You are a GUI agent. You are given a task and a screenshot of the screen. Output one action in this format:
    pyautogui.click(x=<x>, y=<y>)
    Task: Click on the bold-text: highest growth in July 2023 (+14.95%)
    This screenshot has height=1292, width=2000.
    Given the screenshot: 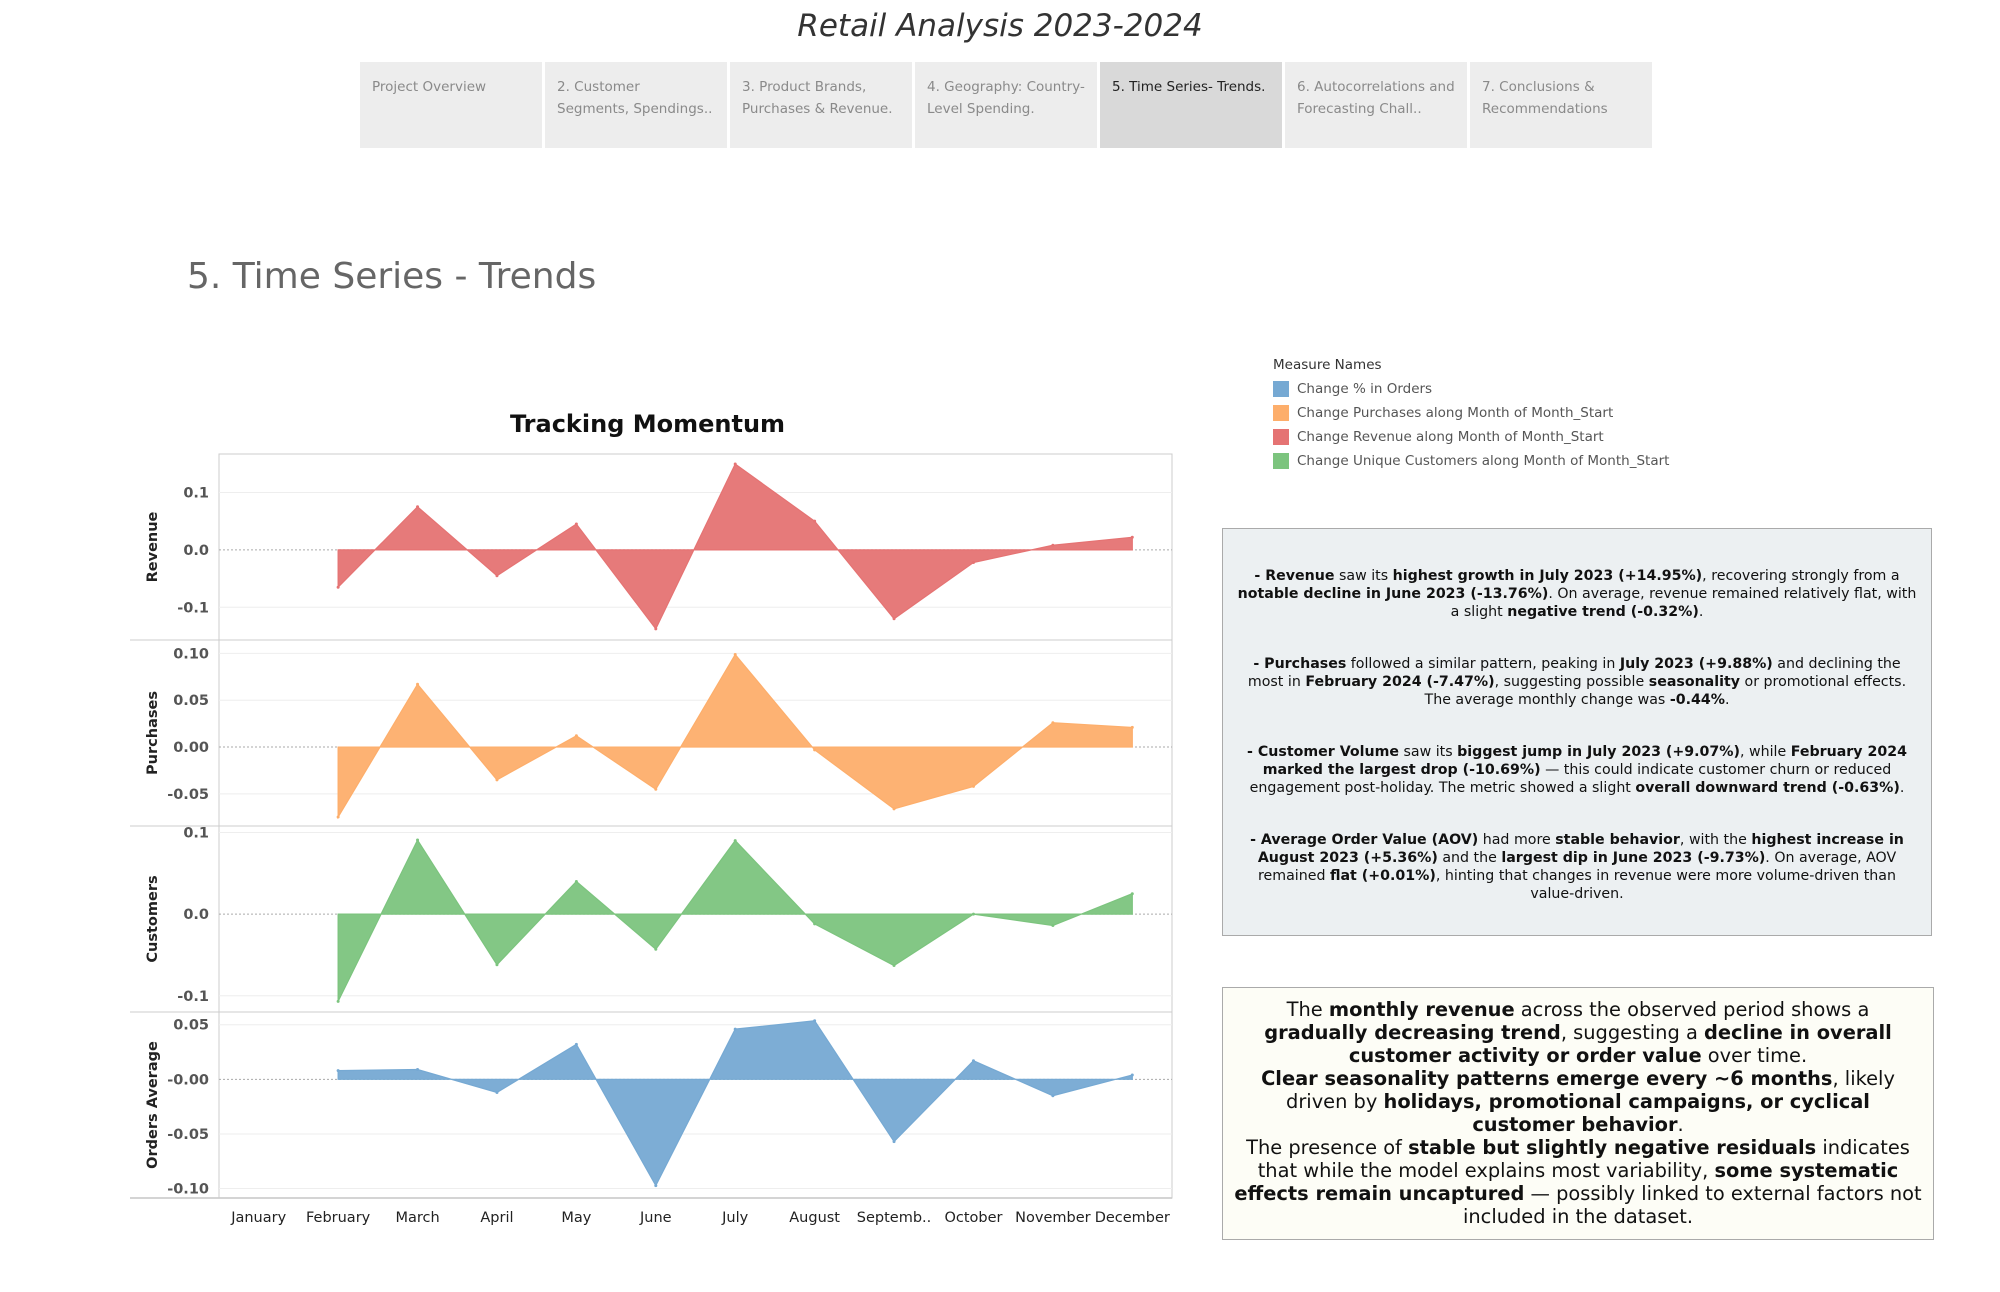 What is the action you would take?
    pyautogui.click(x=1548, y=576)
    